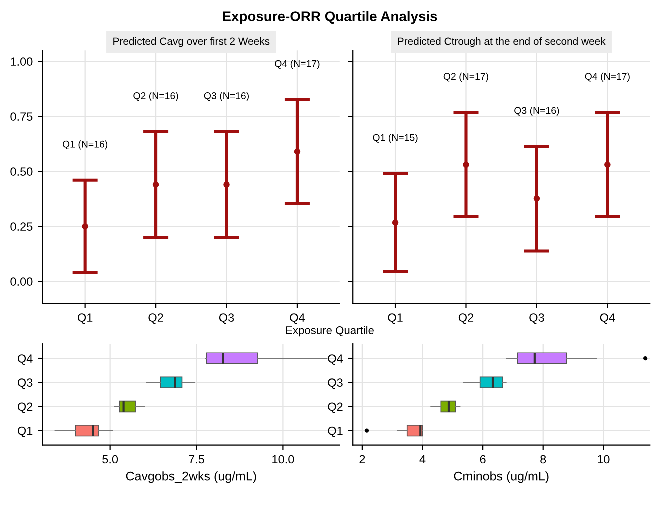  Describe the element at coordinates (604, 459) in the screenshot. I see `x-tick-label: 10` at that location.